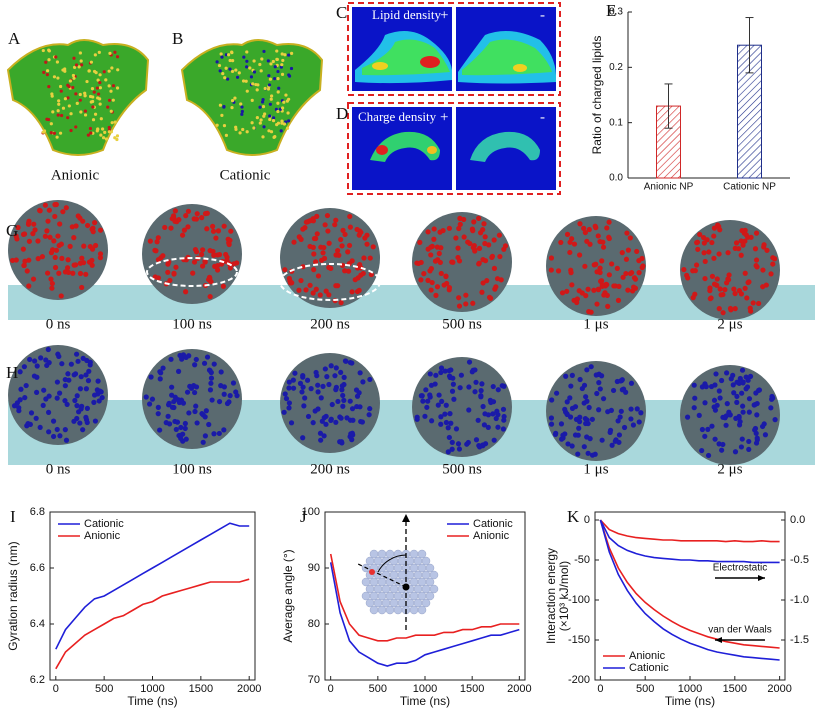 The height and width of the screenshot is (708, 817). I want to click on annotation: Electrostatic, so click(740, 568).